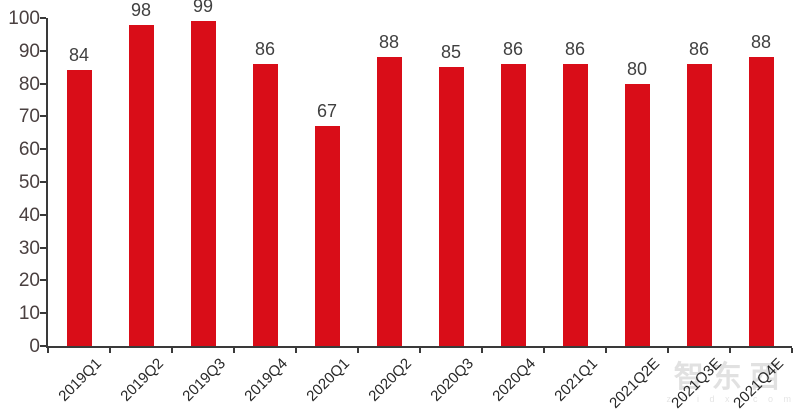  What do you see at coordinates (419, 347) in the screenshot?
I see `x-axis-line` at bounding box center [419, 347].